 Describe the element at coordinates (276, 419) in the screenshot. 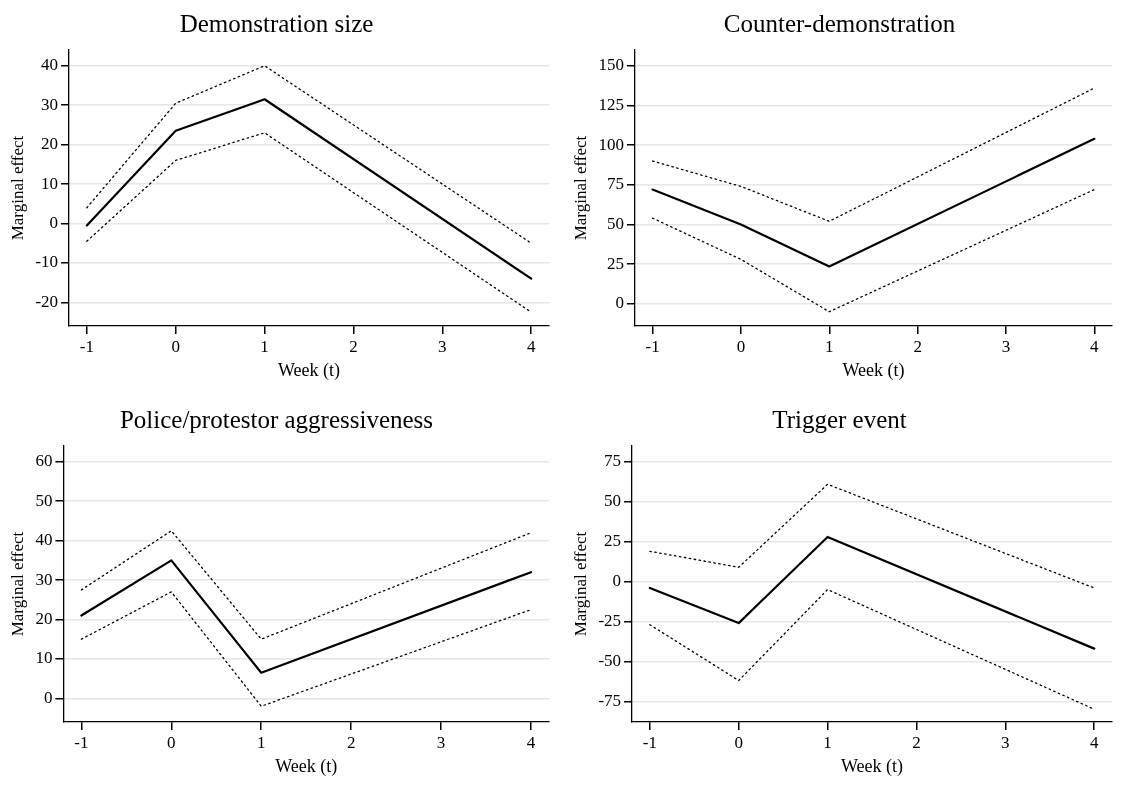

I see `chart-title: Police/protestor aggressiveness` at that location.